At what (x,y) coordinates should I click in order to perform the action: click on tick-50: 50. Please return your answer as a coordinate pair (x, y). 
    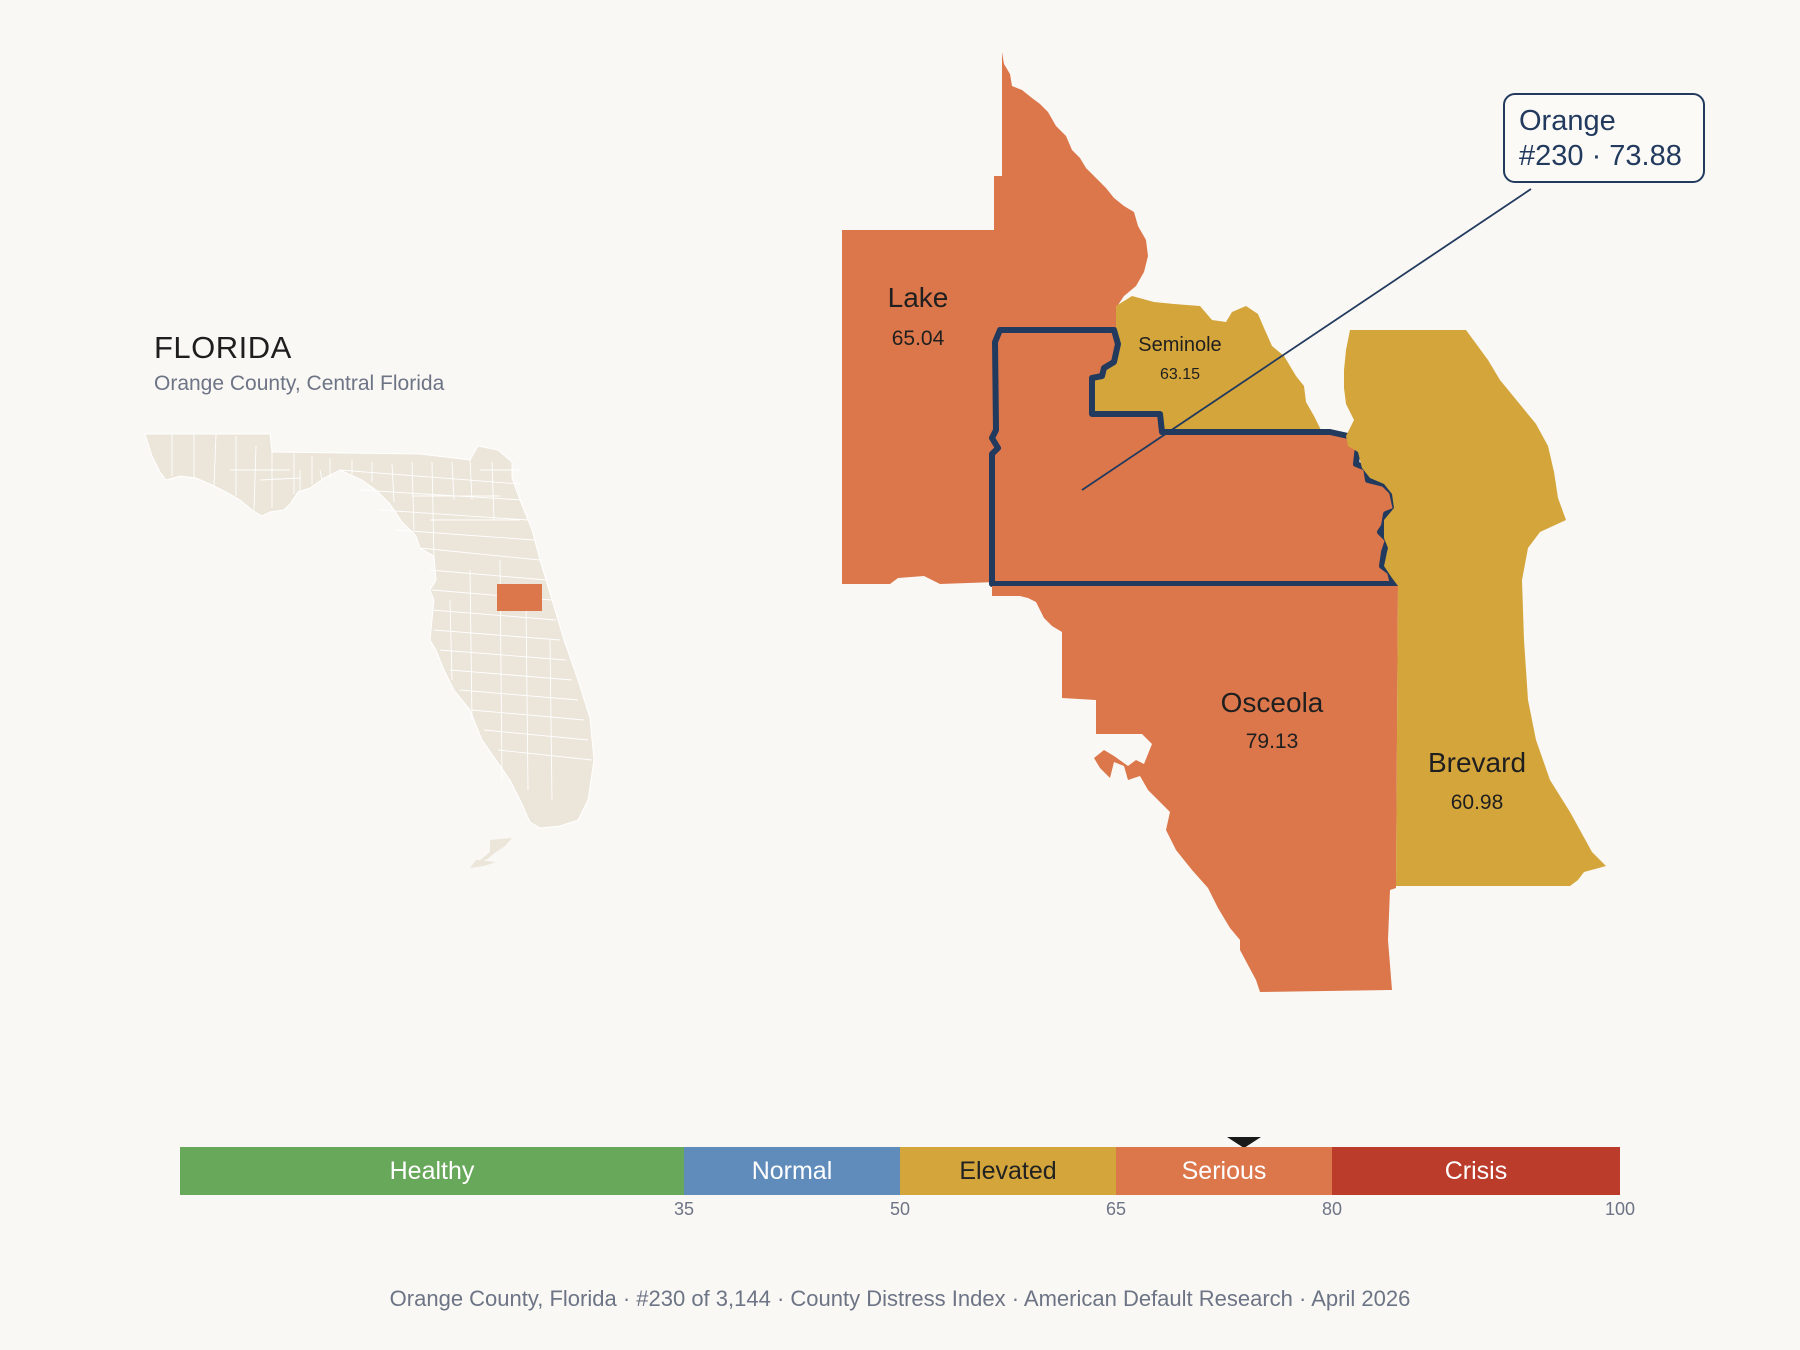
    Looking at the image, I should click on (900, 1209).